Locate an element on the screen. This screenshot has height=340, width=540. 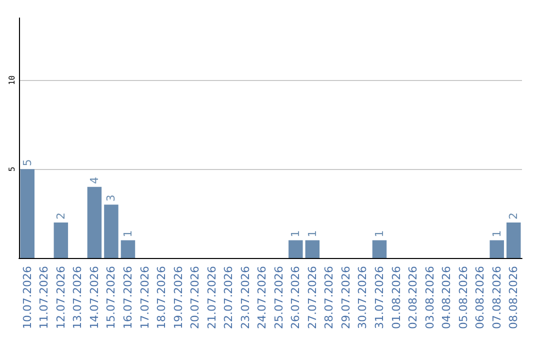
x-tick-label: 06.08.2026 is located at coordinates (480, 298).